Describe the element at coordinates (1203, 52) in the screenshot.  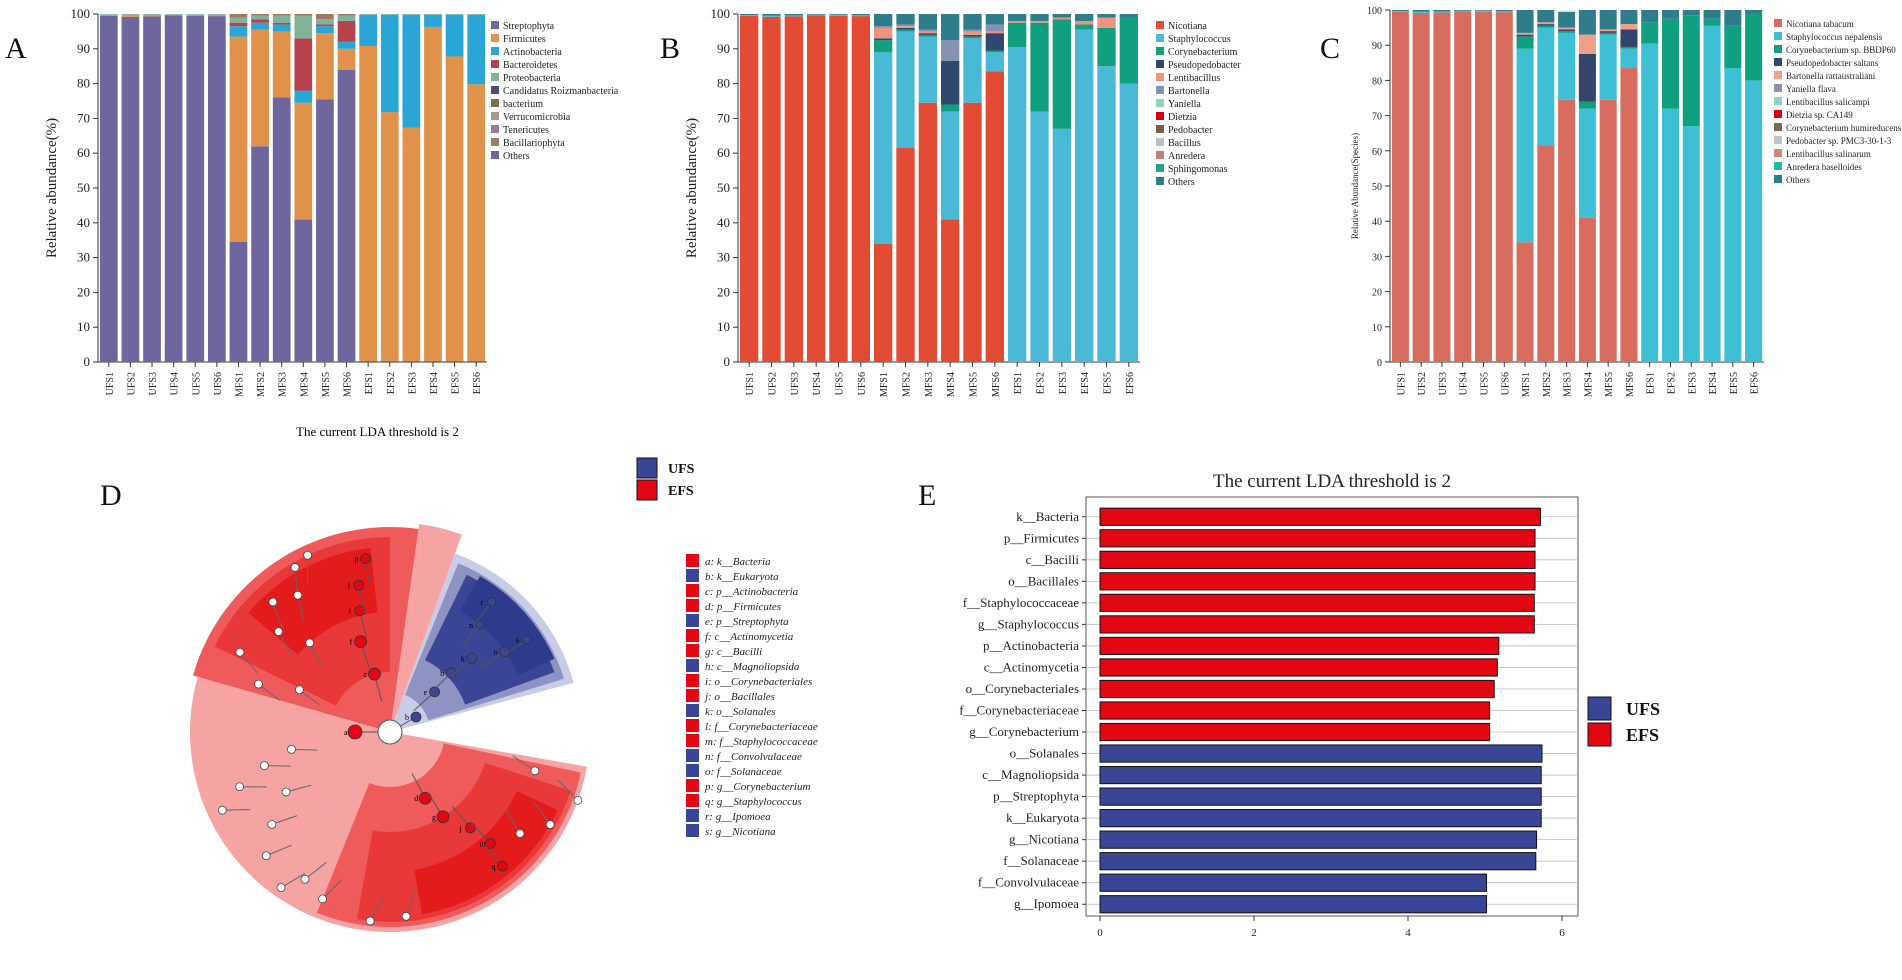
I see `legend-label: Corynebacterium` at that location.